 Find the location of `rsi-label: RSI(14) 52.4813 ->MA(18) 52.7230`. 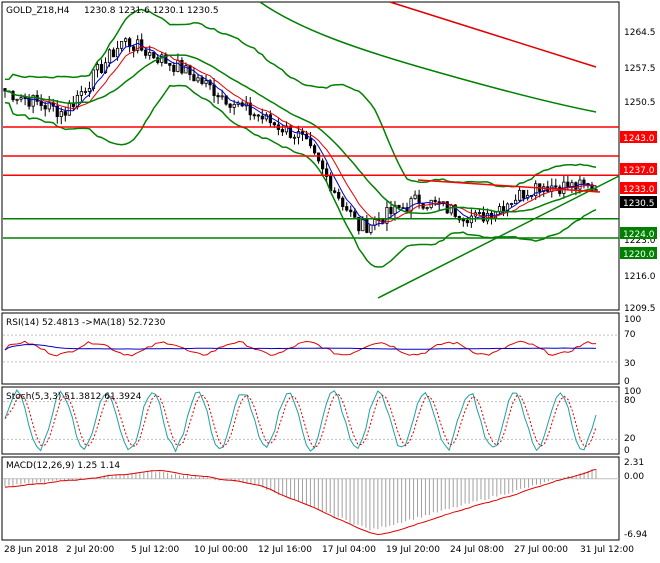

rsi-label: RSI(14) 52.4813 ->MA(18) 52.7230 is located at coordinates (86, 323).